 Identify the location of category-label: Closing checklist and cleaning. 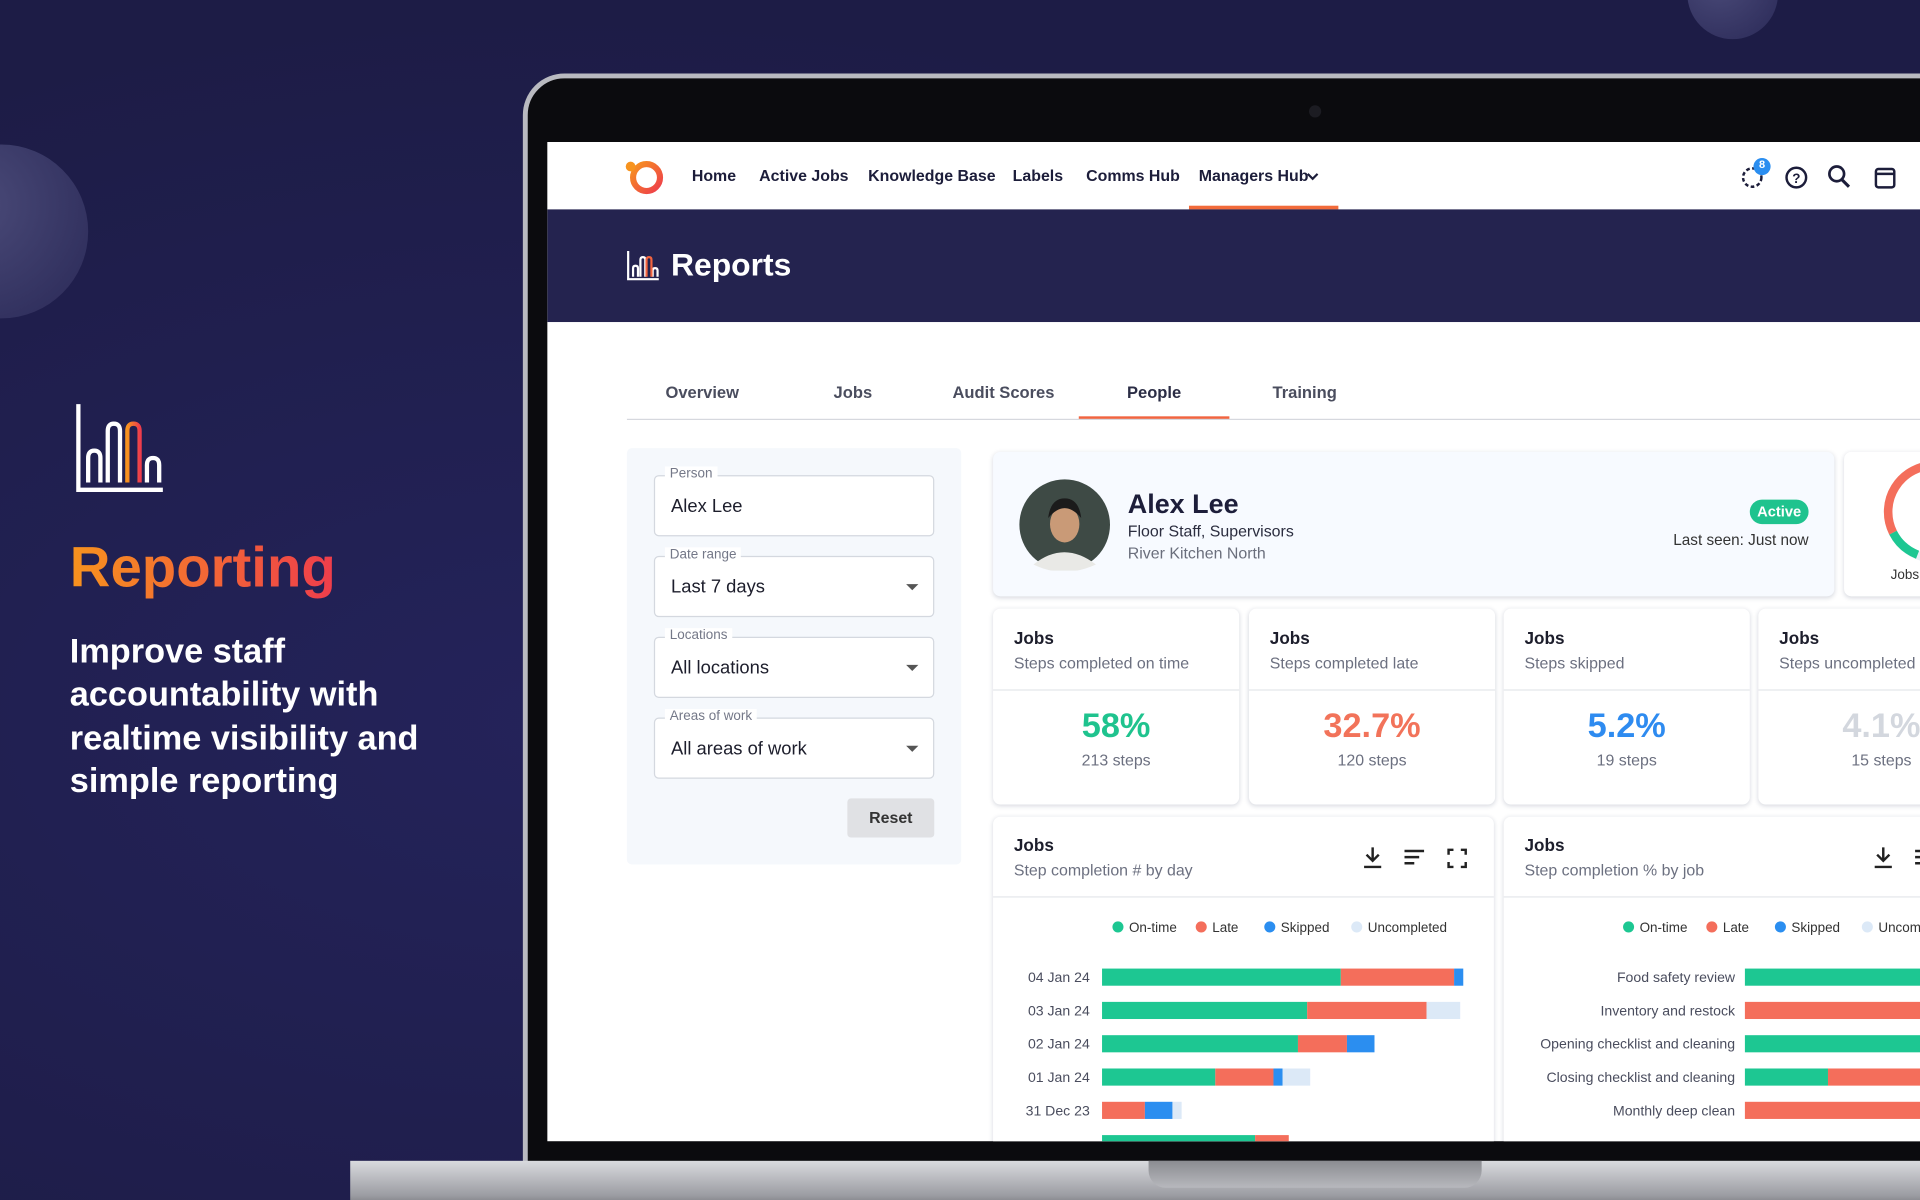
(1640, 1077).